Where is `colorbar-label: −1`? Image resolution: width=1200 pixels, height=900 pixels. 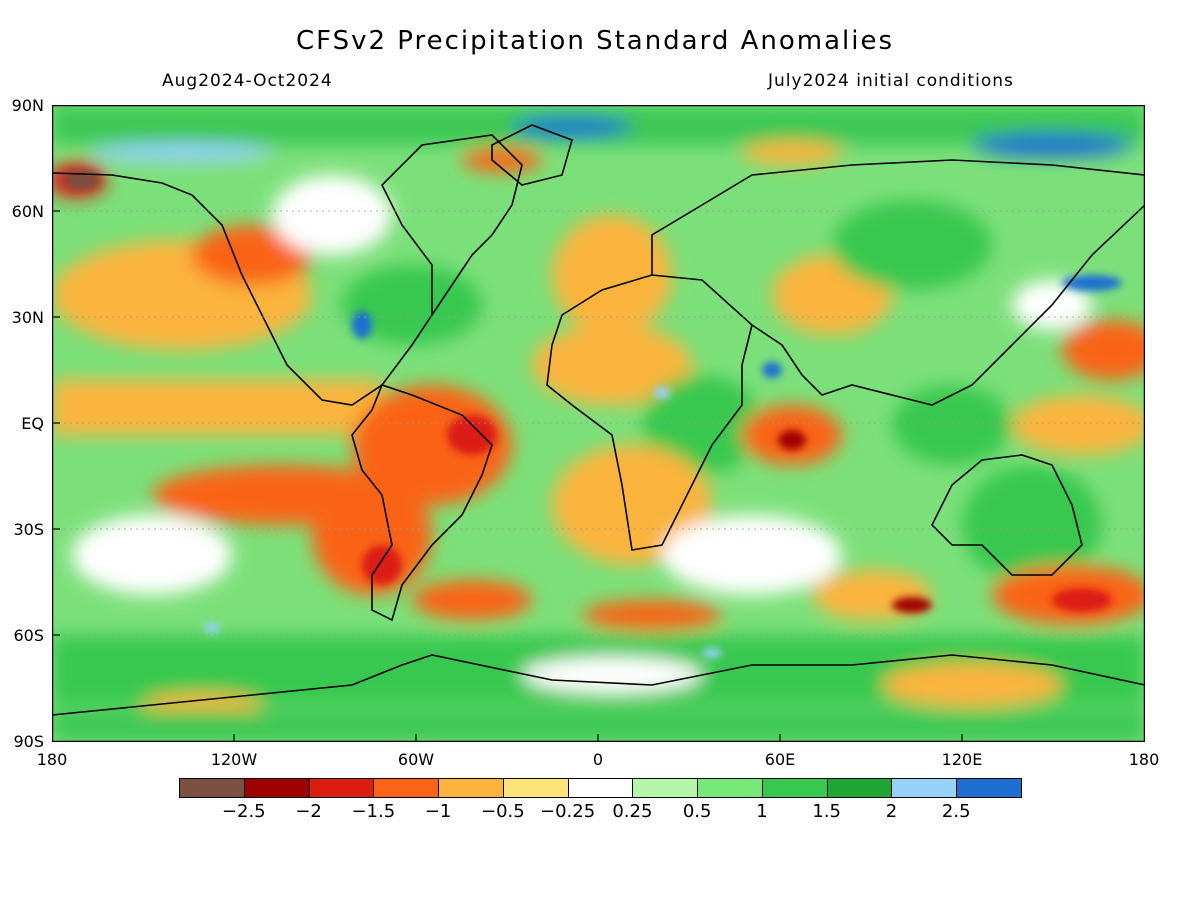 colorbar-label: −1 is located at coordinates (438, 811).